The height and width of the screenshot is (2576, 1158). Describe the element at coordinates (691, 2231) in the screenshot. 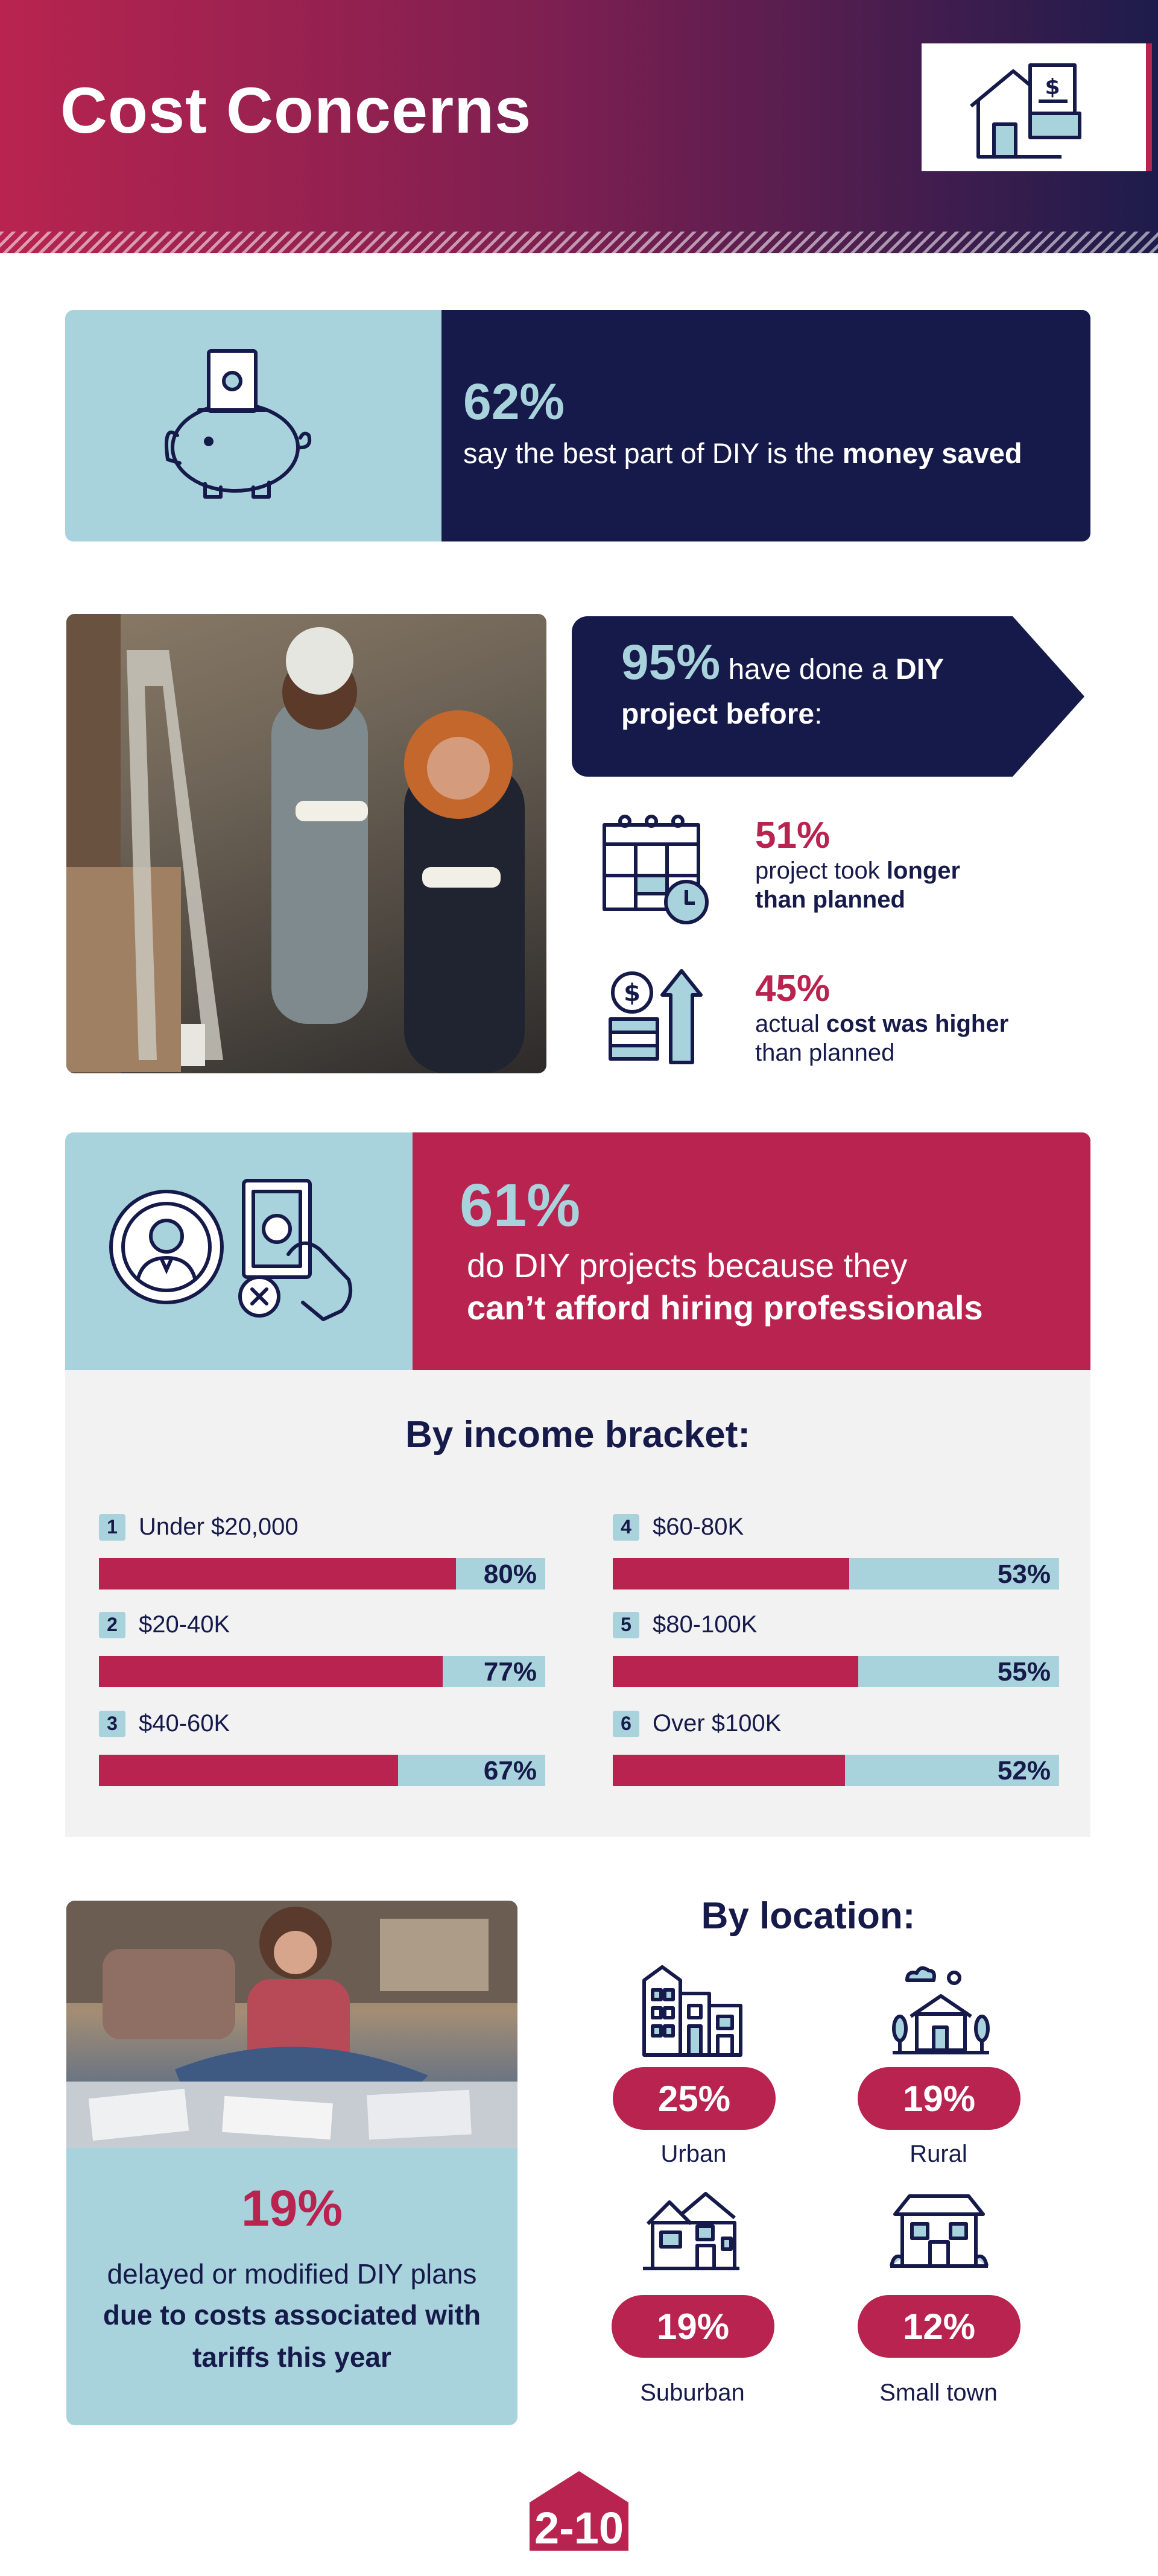

I see `suburban-house-icon` at that location.